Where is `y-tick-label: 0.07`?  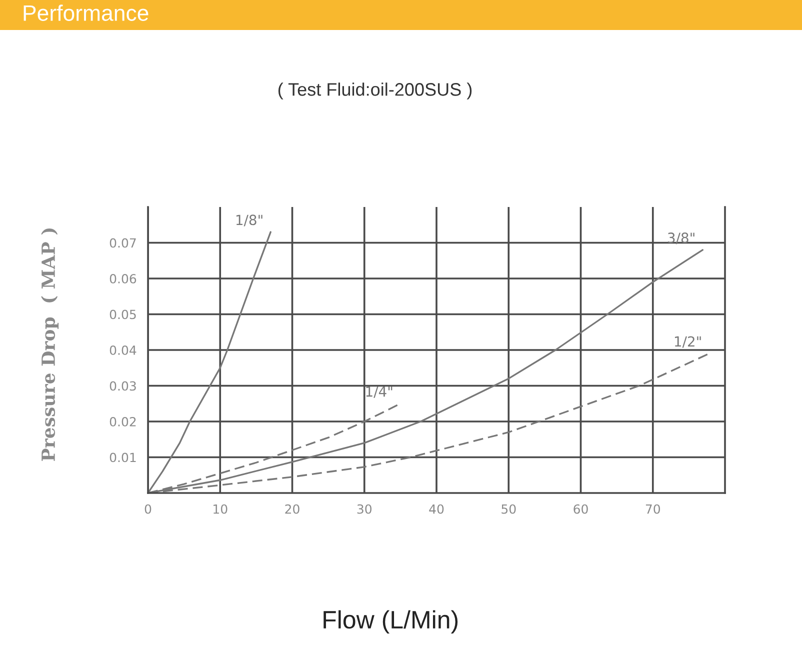
y-tick-label: 0.07 is located at coordinates (123, 243).